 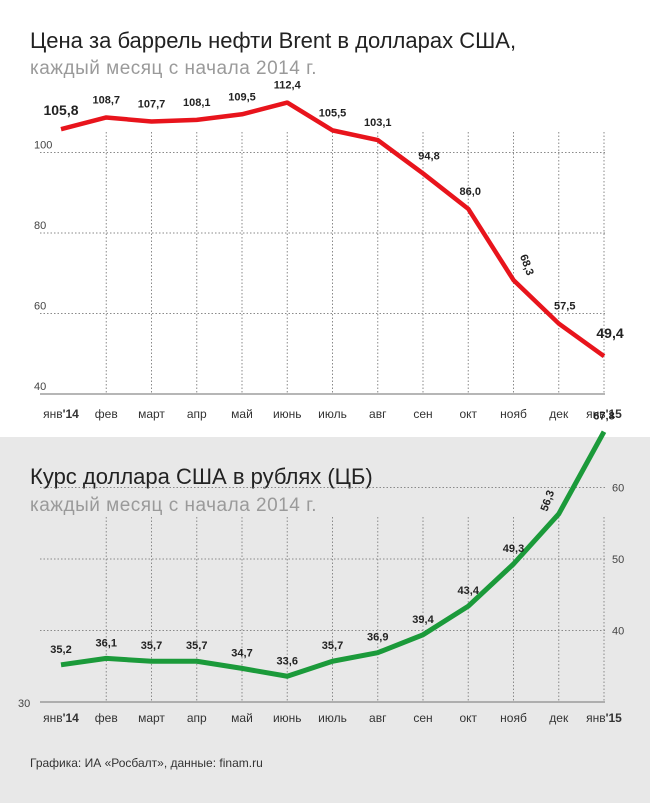 I want to click on brent-data-label: 112,4, so click(x=288, y=86).